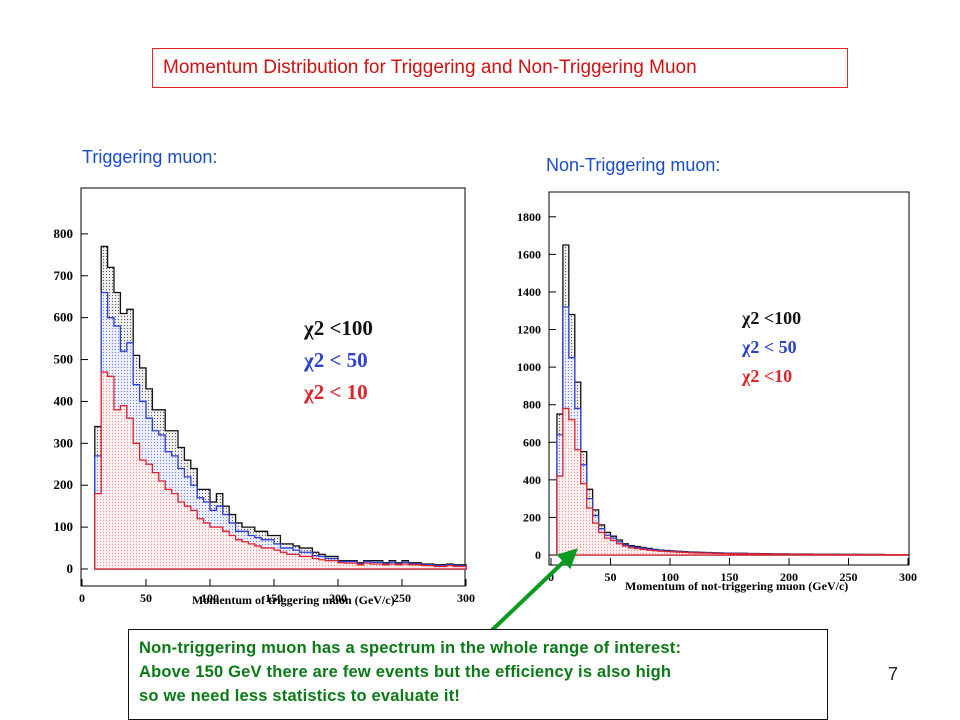 This screenshot has height=720, width=960. Describe the element at coordinates (736, 586) in the screenshot. I see `x-axis-label: Momentum of not-triggering muon (GeV/c)` at that location.